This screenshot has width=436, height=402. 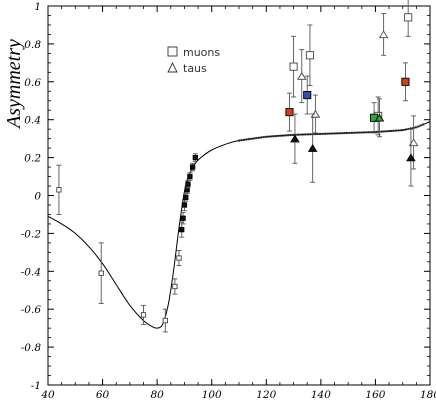 What do you see at coordinates (31, 310) in the screenshot?
I see `y-tick-label: -0.6` at bounding box center [31, 310].